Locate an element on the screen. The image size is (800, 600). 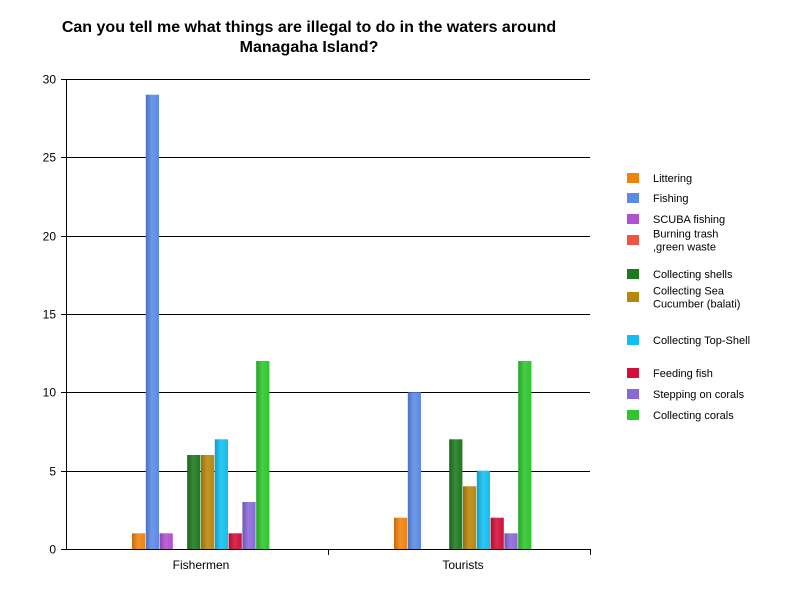
legend-item: Feeding fish is located at coordinates (670, 374).